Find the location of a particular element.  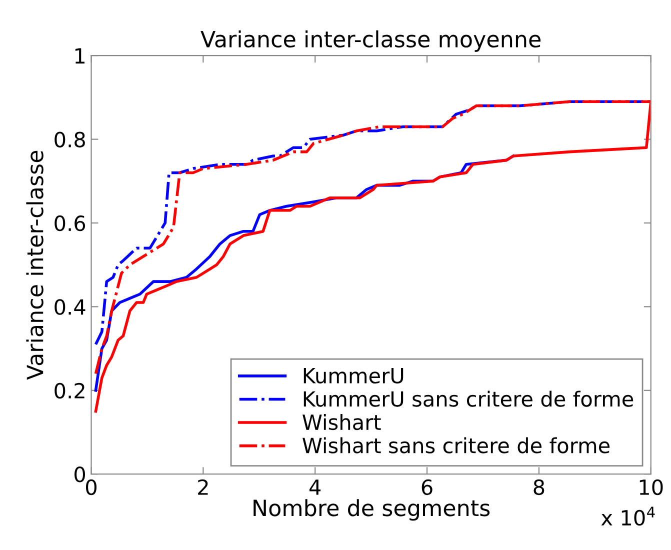

x-tick-label: 8 is located at coordinates (539, 487).